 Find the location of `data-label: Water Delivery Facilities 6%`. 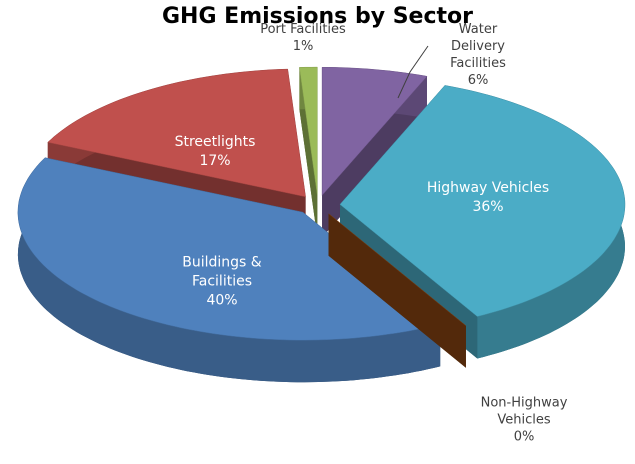

data-label: Water Delivery Facilities 6% is located at coordinates (478, 55).